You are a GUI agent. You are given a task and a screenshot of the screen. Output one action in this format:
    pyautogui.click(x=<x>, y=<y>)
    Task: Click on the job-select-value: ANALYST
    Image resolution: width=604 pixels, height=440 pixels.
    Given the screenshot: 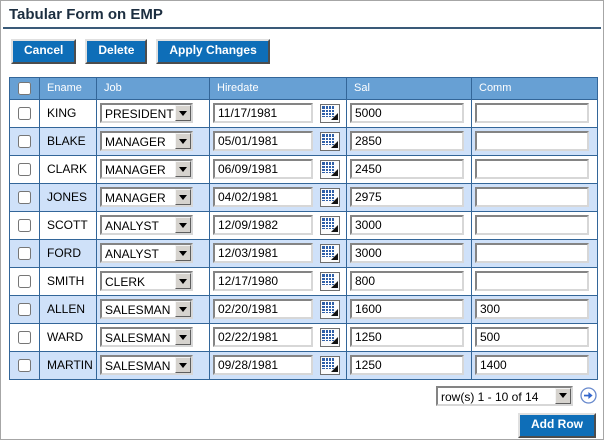 What is the action you would take?
    pyautogui.click(x=132, y=226)
    